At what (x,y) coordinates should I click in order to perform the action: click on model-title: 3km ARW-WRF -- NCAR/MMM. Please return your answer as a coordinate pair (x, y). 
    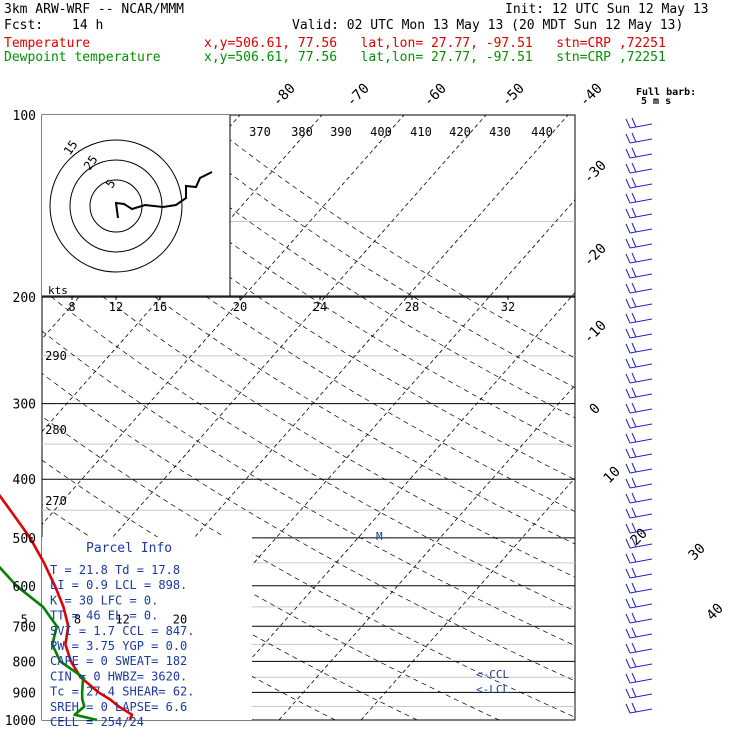
    Looking at the image, I should click on (94, 9).